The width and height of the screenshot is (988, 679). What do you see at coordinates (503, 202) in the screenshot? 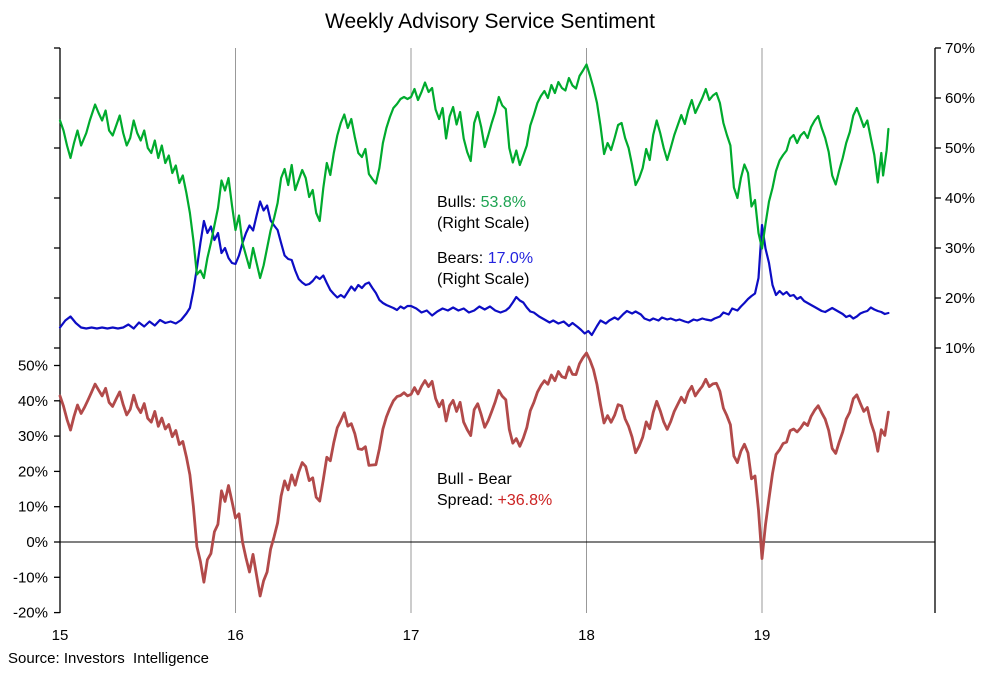
I see `bulls-annotation-value: 53.8%` at bounding box center [503, 202].